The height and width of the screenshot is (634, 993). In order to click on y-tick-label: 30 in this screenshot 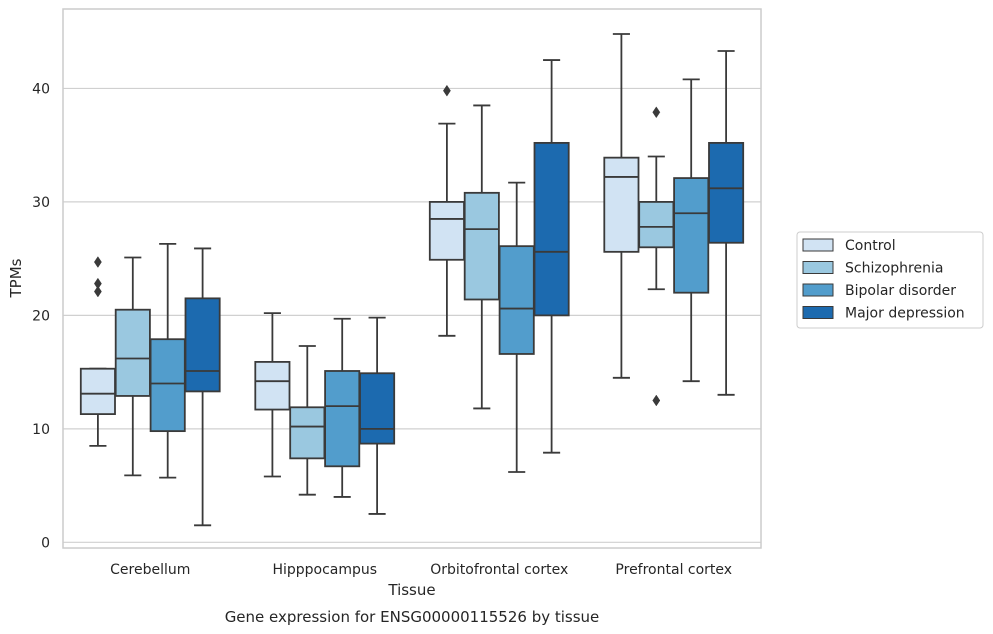, I will do `click(41, 203)`.